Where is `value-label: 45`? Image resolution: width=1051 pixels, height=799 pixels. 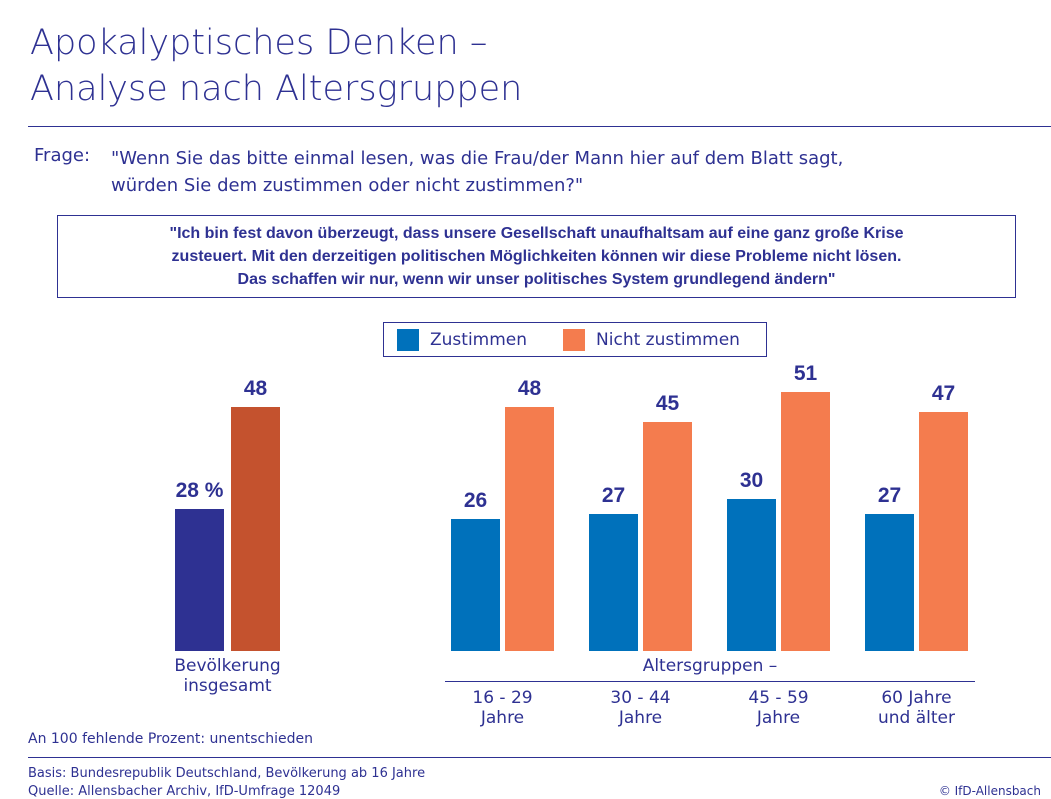
value-label: 45 is located at coordinates (667, 404).